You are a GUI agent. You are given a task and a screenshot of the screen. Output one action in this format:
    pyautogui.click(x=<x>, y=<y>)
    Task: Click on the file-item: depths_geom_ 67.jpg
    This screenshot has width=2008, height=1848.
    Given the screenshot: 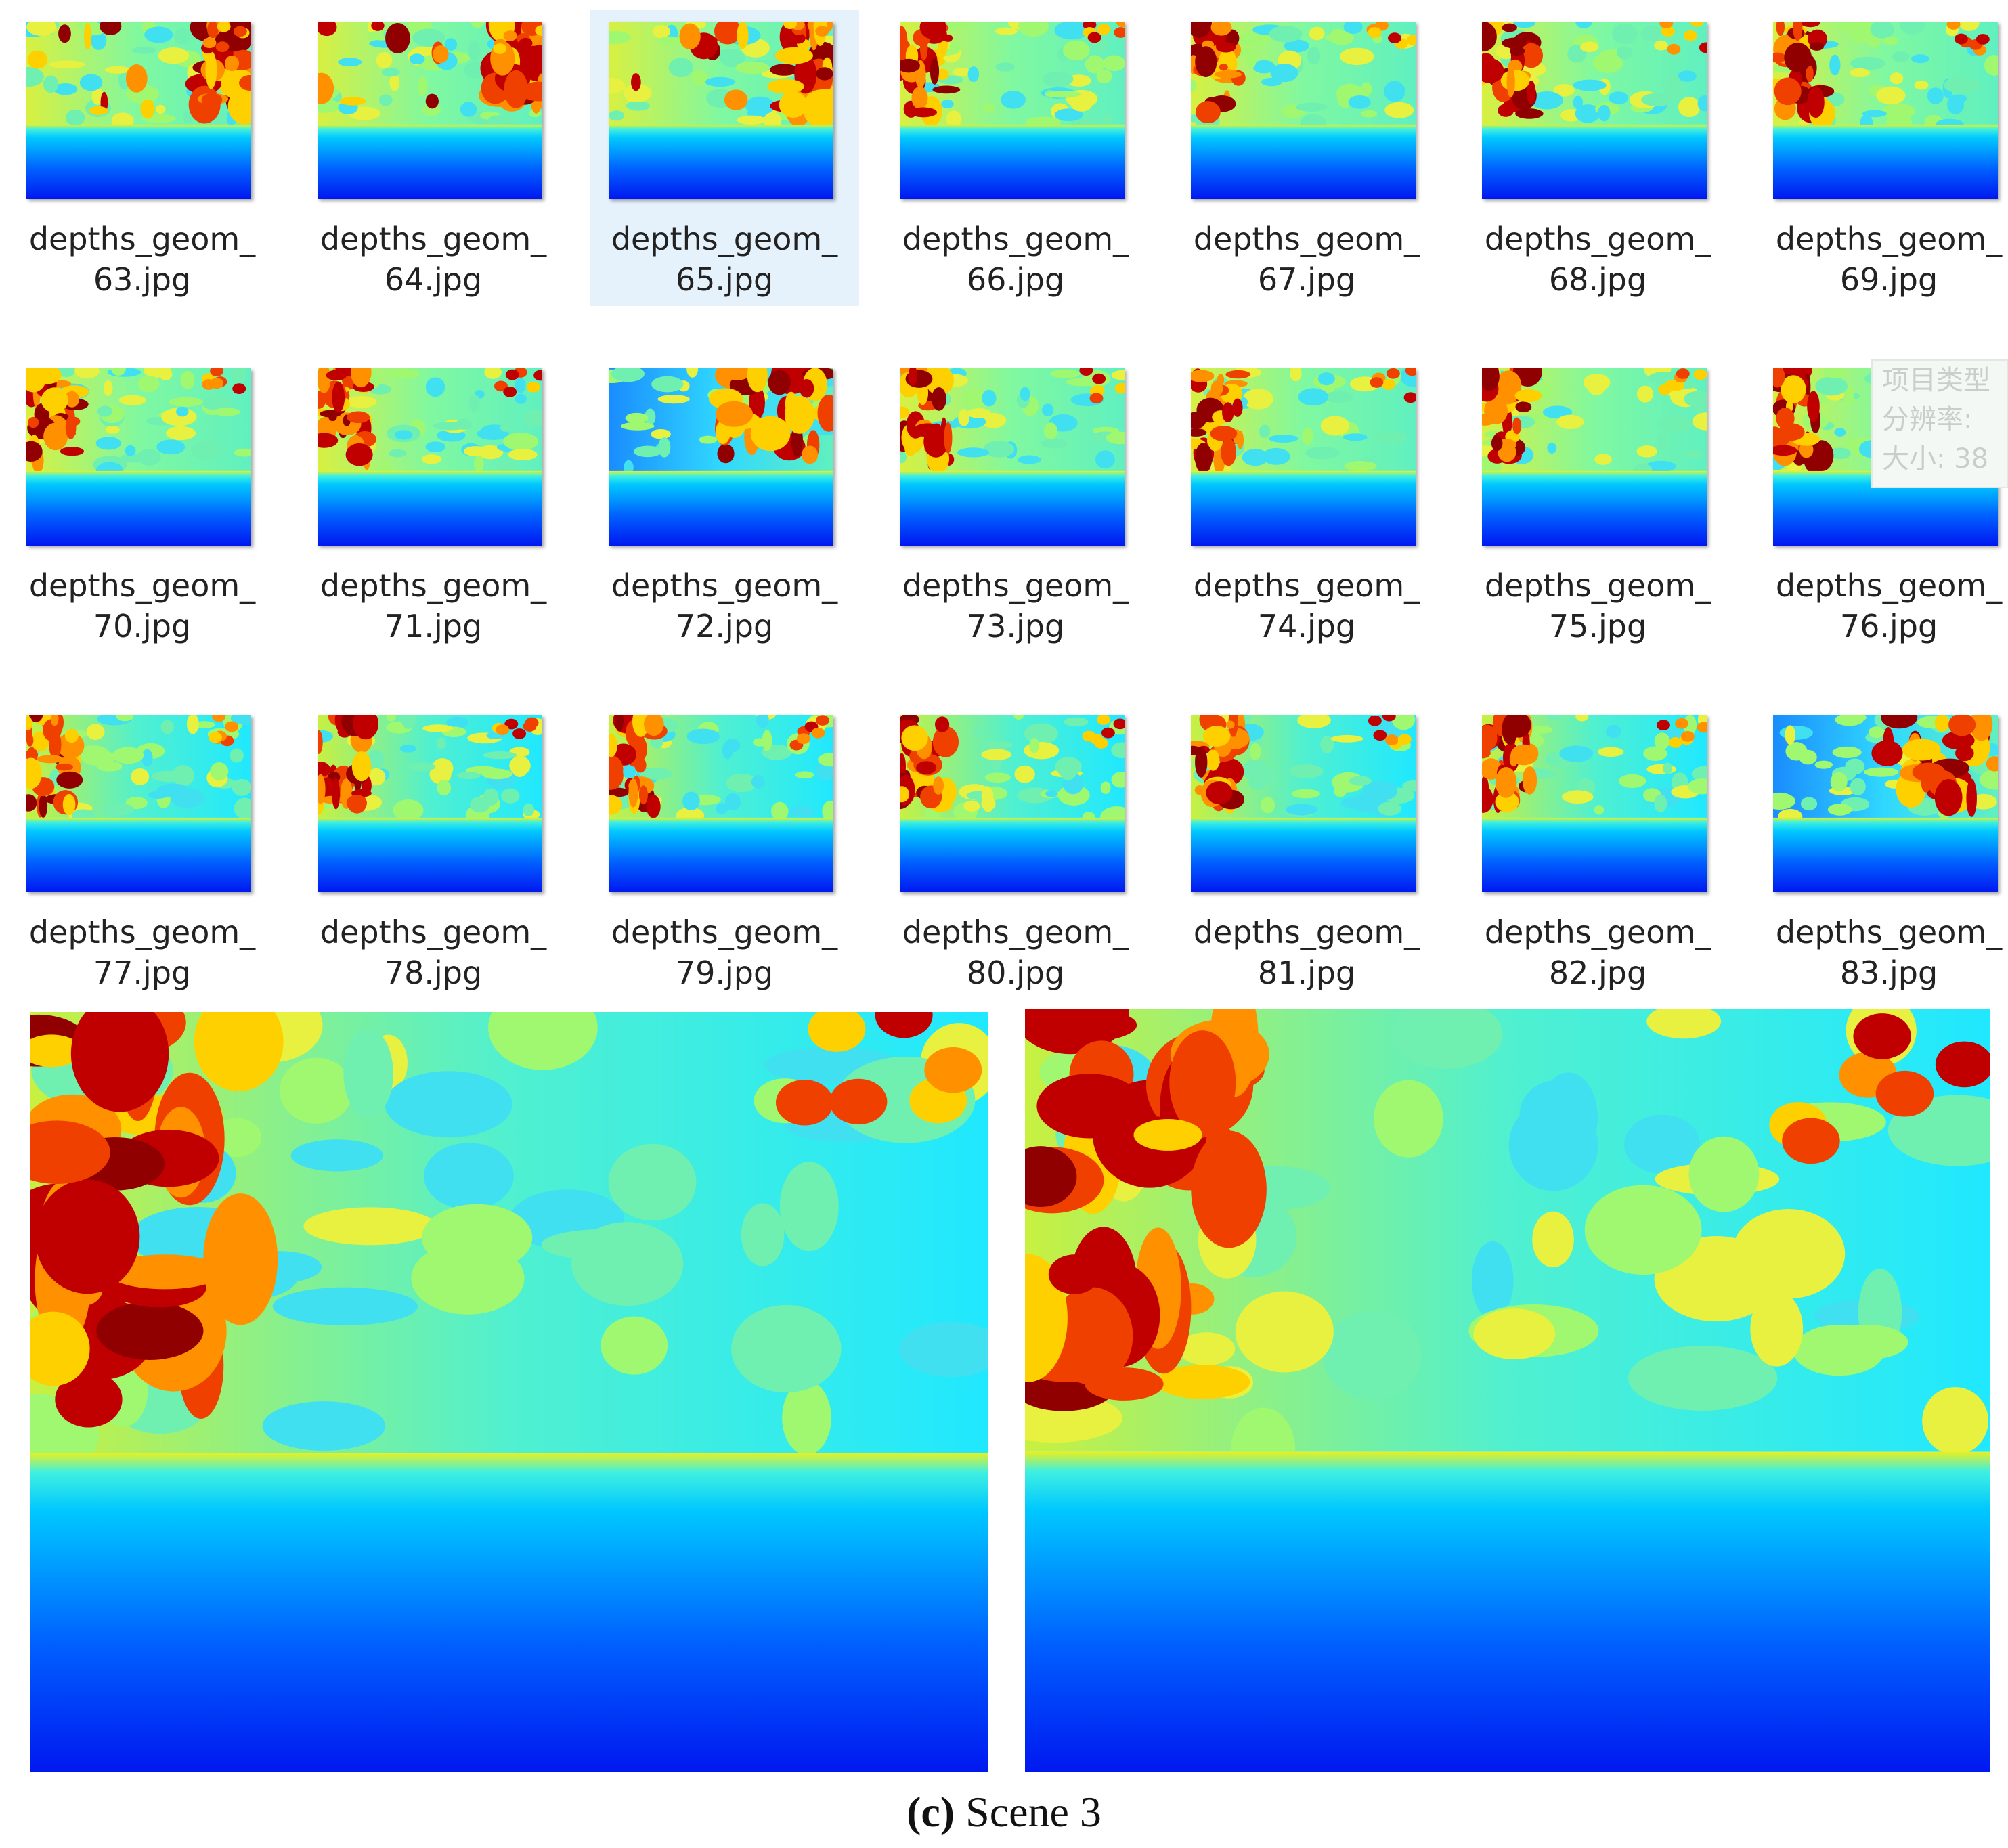 What is the action you would take?
    pyautogui.click(x=1306, y=158)
    